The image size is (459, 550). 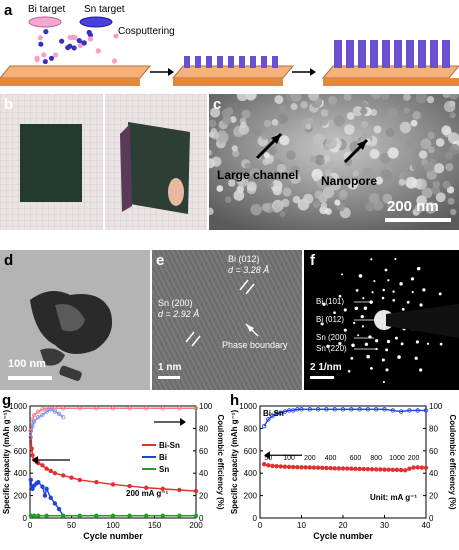 I want to click on scalebar-e, so click(x=169, y=377).